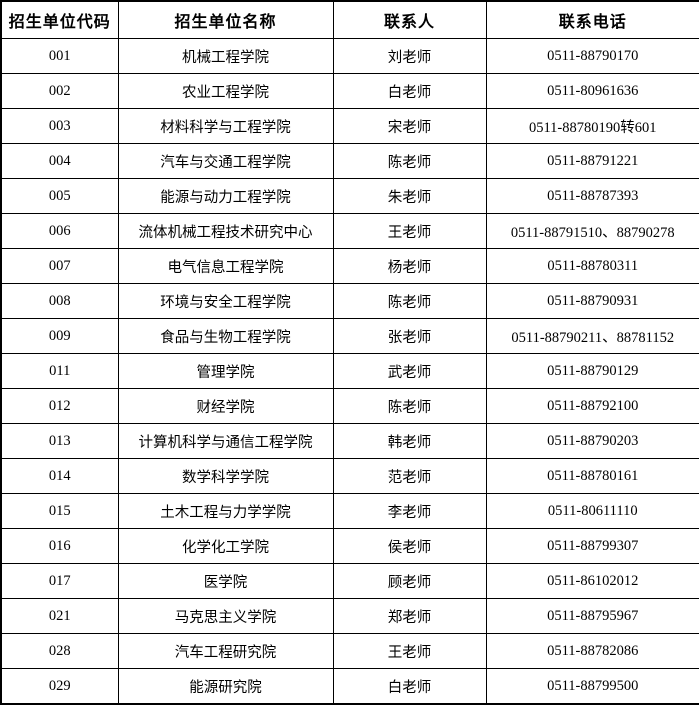 This screenshot has width=699, height=705. I want to click on table-row: 015 土木工程与力学学院 李老师 0511-80611110, so click(349, 511).